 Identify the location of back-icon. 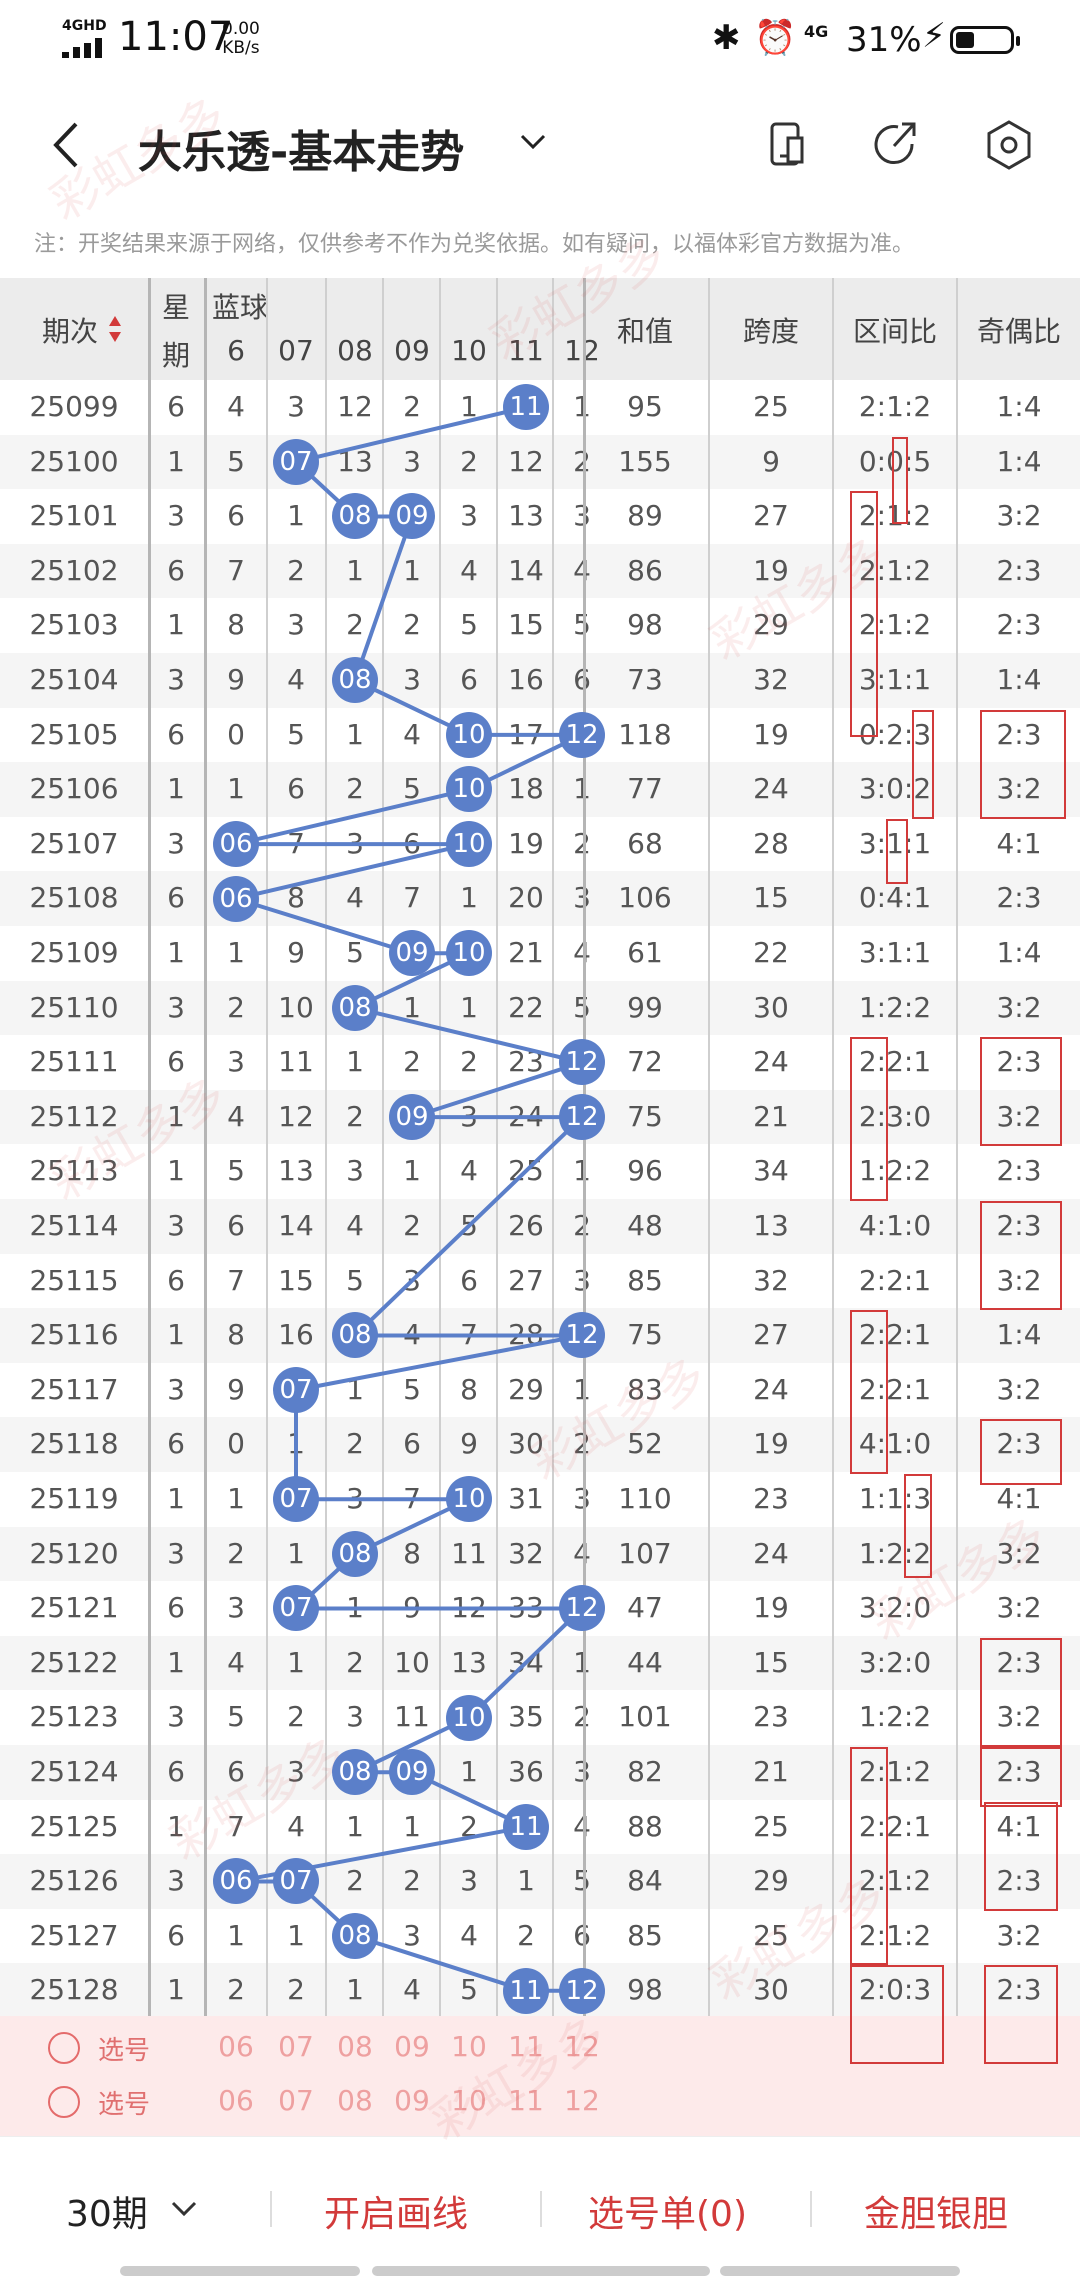
(68, 145).